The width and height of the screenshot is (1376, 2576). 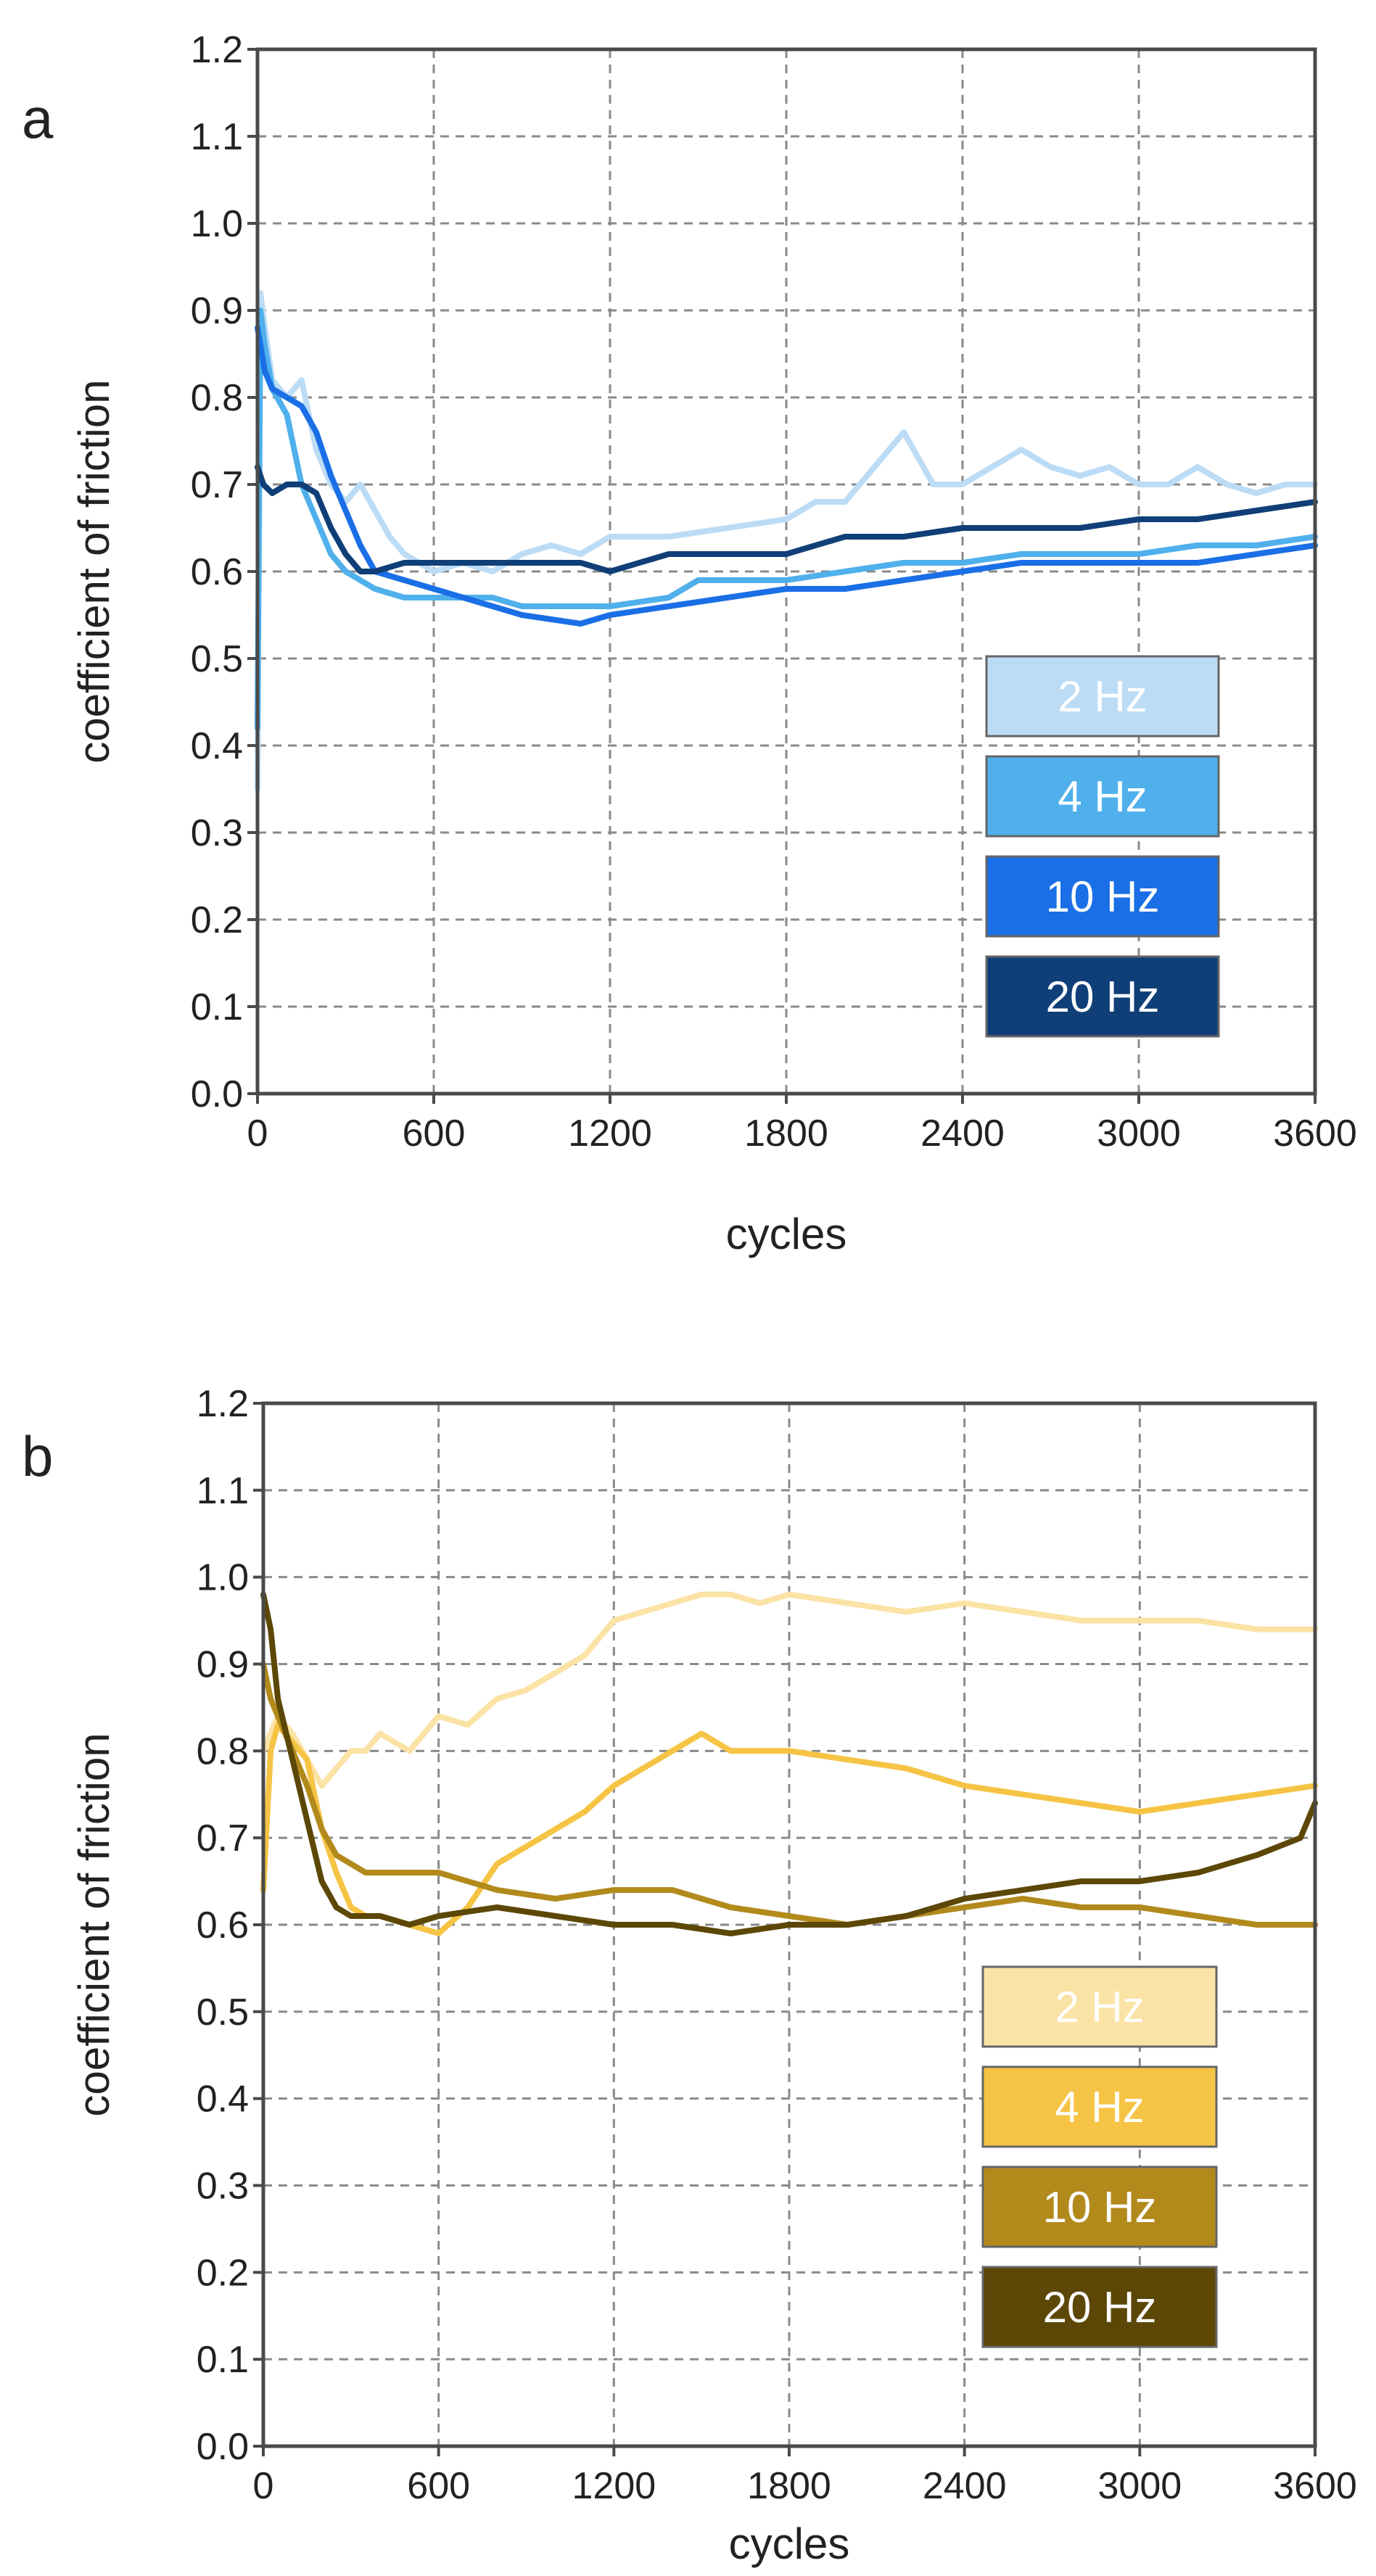 I want to click on panel-label: a, so click(x=38, y=118).